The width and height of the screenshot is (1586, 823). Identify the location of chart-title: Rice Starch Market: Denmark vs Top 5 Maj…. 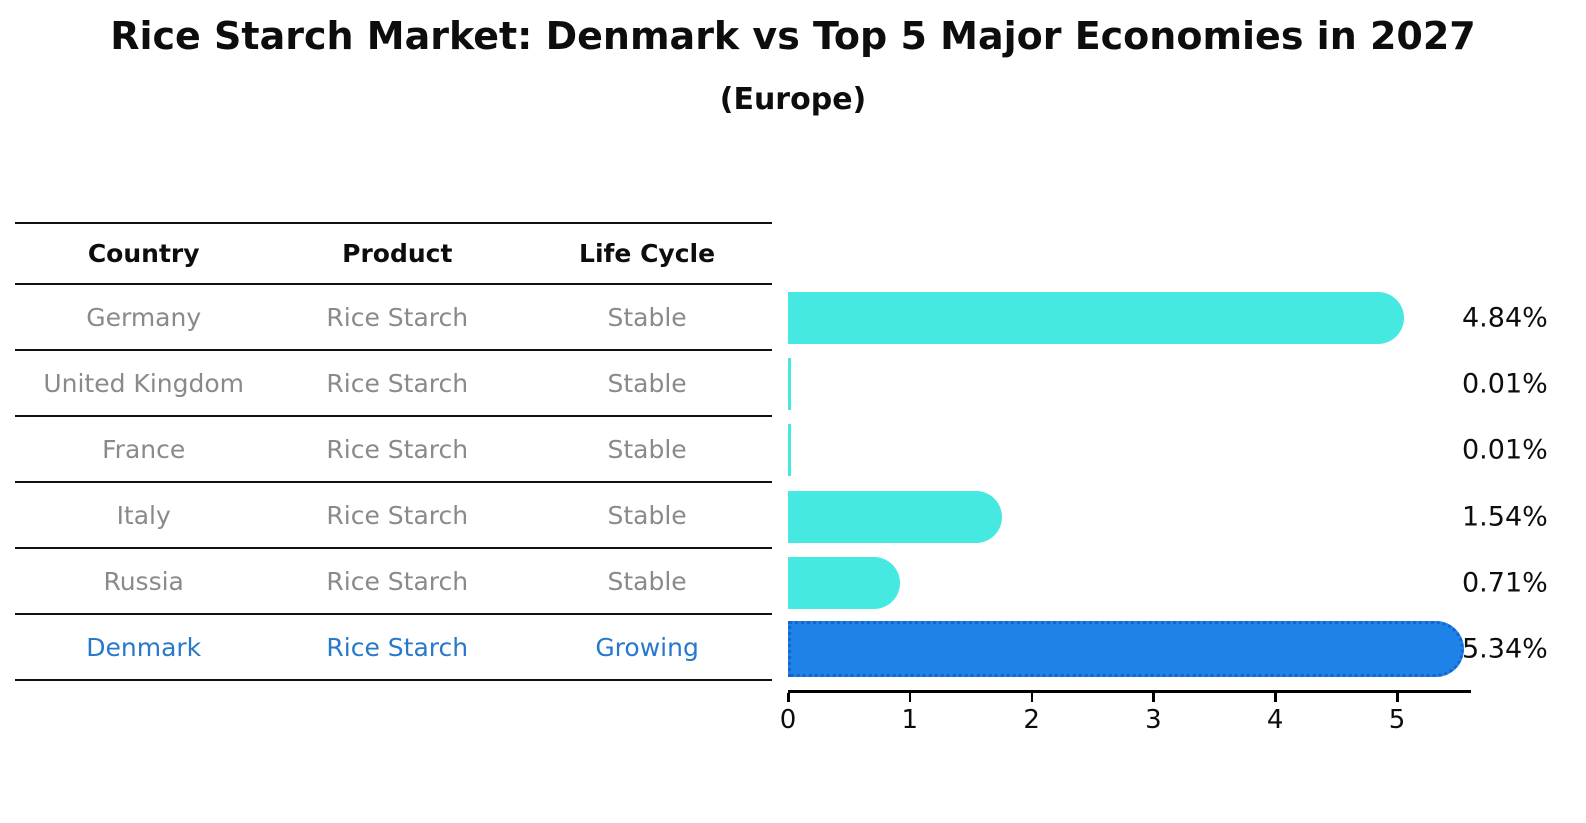
(793, 36).